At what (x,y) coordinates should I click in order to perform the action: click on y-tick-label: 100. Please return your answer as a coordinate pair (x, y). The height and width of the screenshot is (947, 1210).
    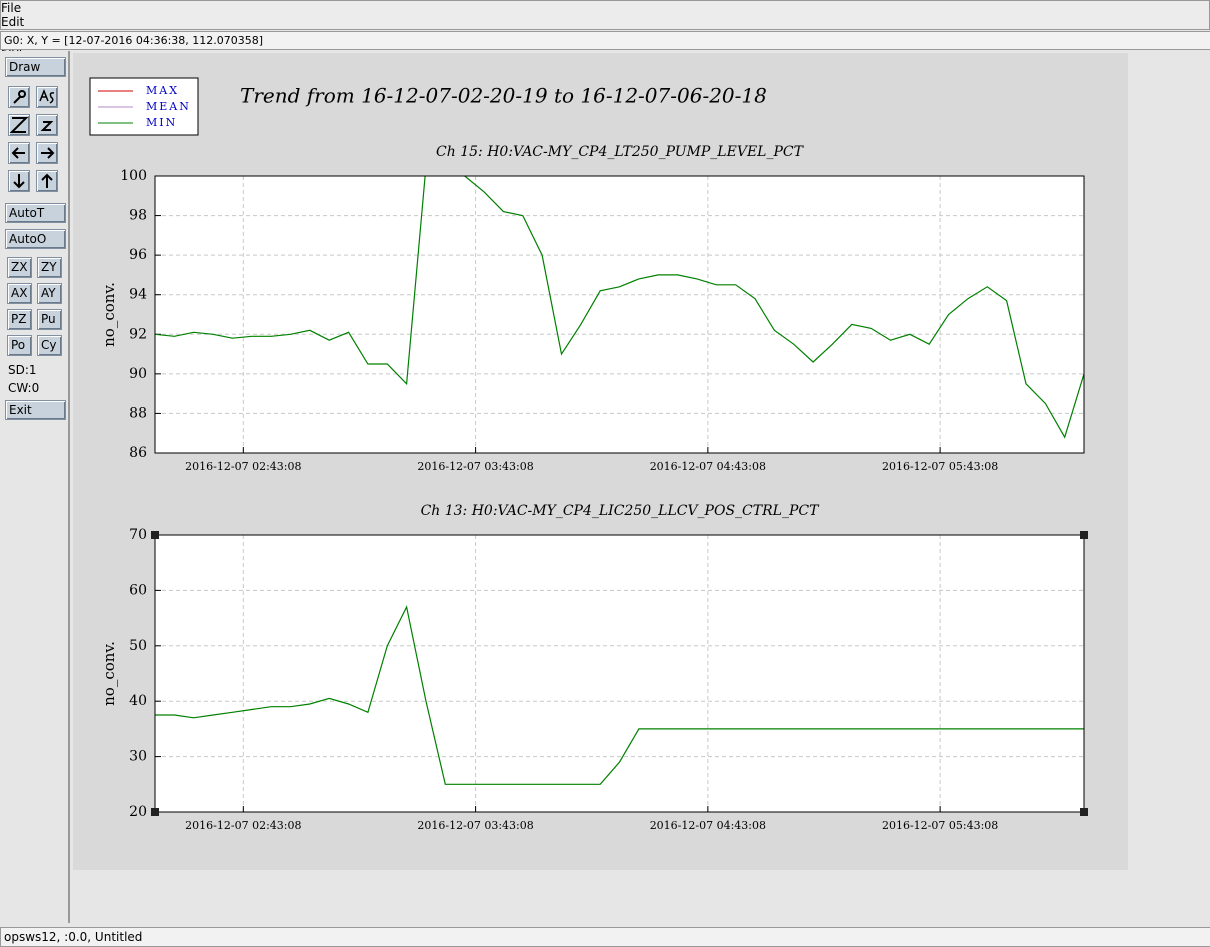
    Looking at the image, I should click on (133, 176).